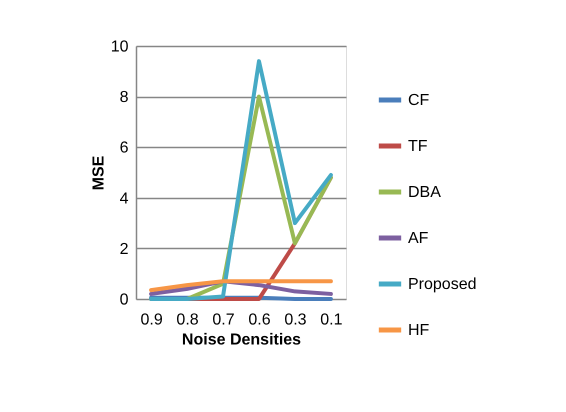 The width and height of the screenshot is (566, 412). Describe the element at coordinates (223, 320) in the screenshot. I see `x-tick-label: 0.7` at that location.